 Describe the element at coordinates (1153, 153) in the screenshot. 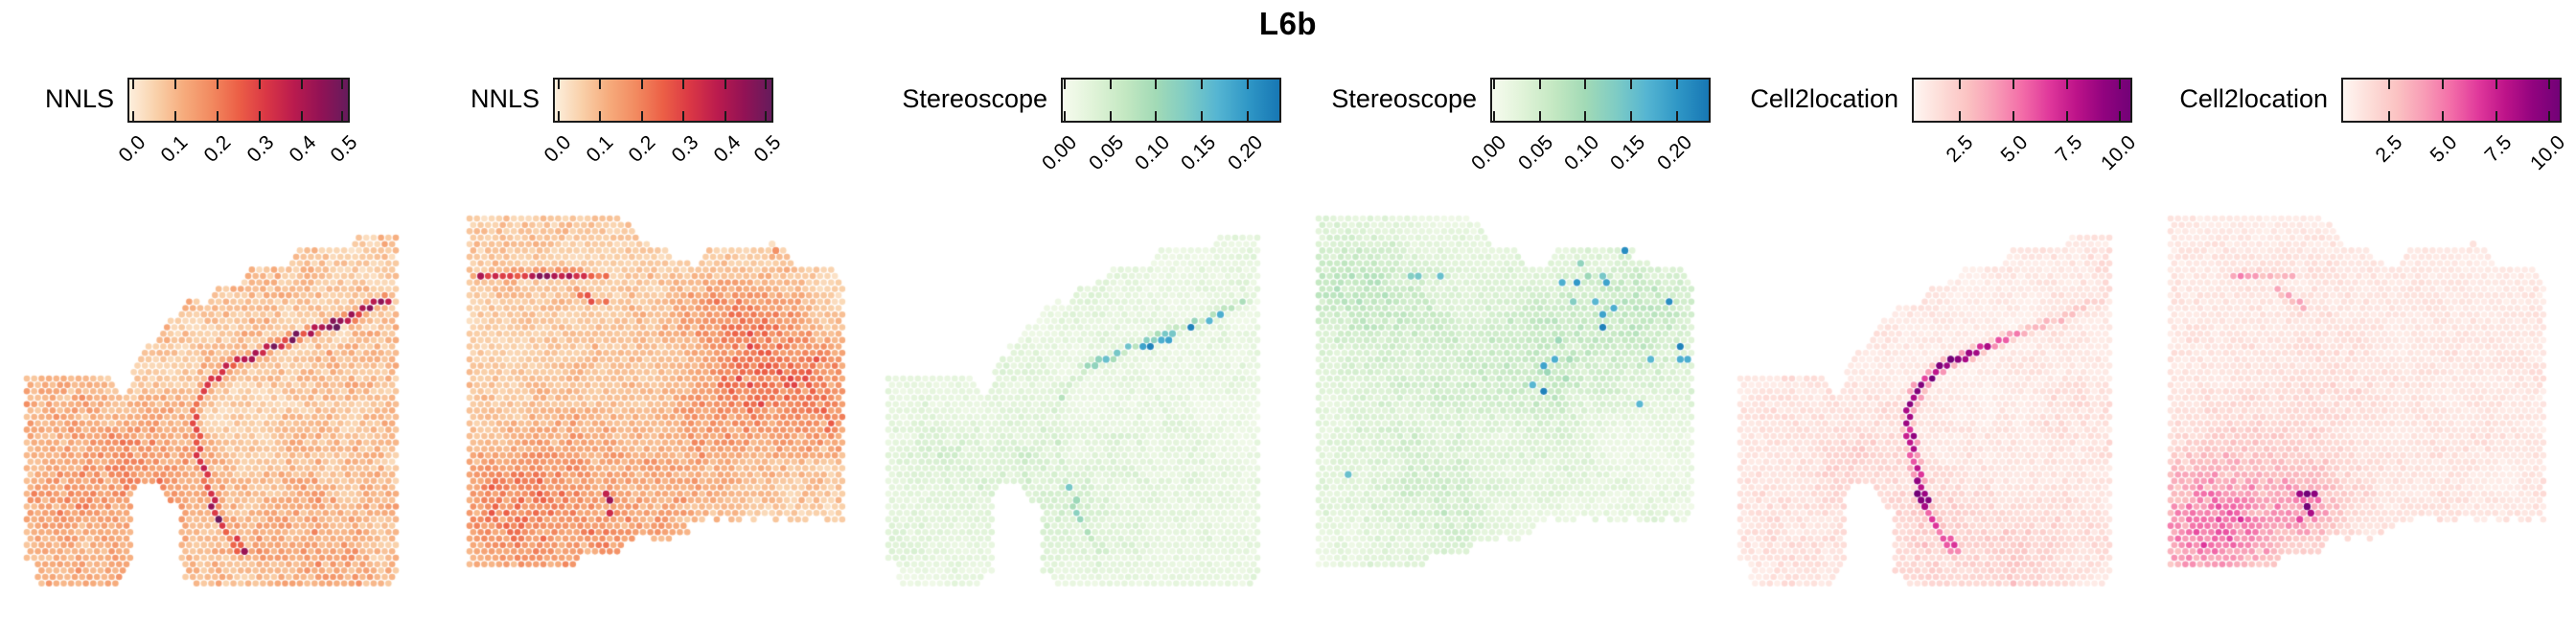

I see `colorbar-tick-label: 0.10` at that location.